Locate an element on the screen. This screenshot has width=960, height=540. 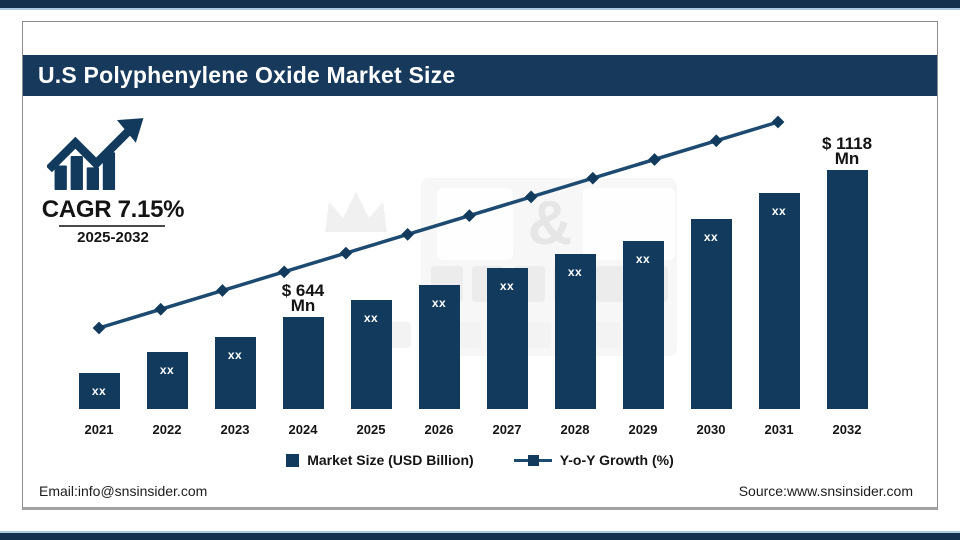
year-label-2021: 2021 is located at coordinates (99, 429).